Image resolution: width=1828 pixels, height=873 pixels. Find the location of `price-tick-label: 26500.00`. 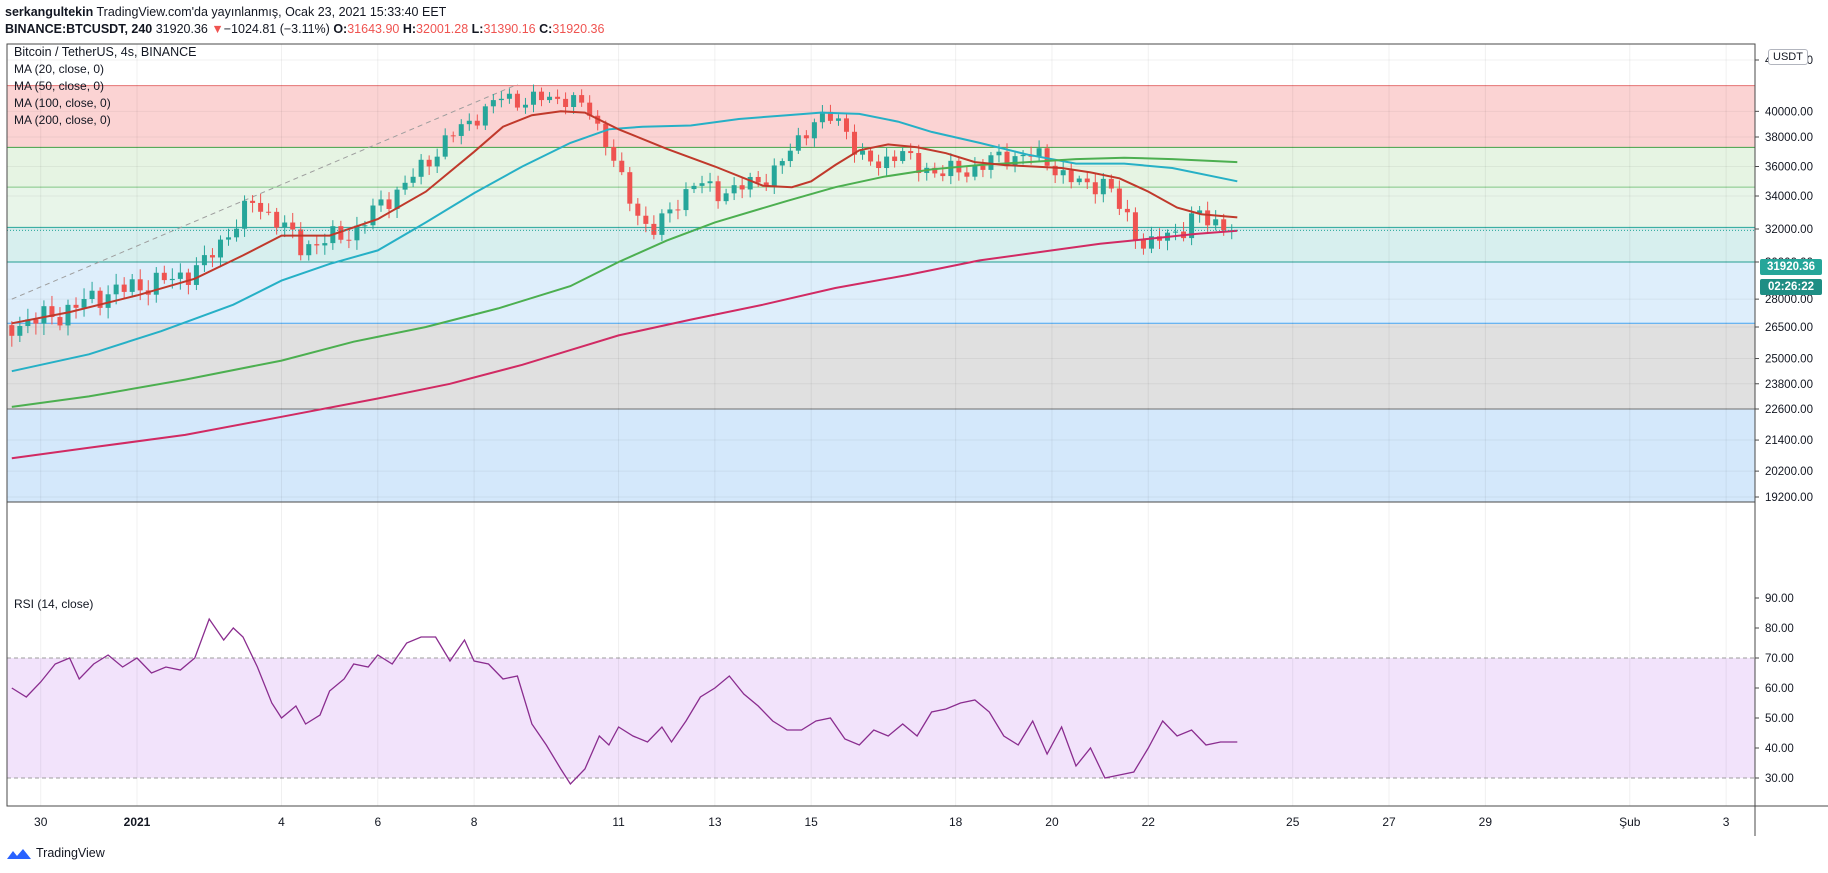

price-tick-label: 26500.00 is located at coordinates (1789, 328).